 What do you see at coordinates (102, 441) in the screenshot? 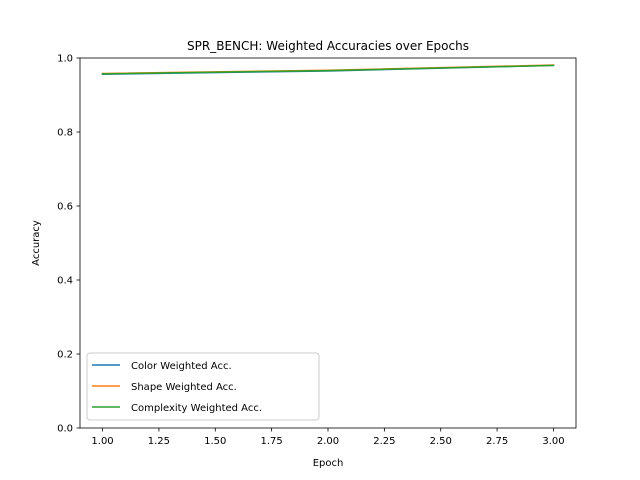
I see `x-tick-label: 1.00` at bounding box center [102, 441].